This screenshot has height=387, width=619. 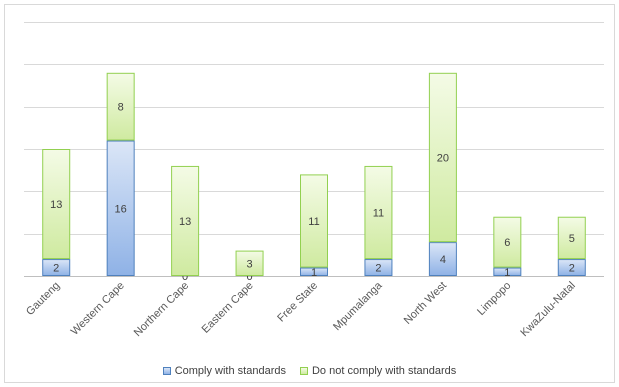 What do you see at coordinates (43, 299) in the screenshot?
I see `category-label: Gauteng` at bounding box center [43, 299].